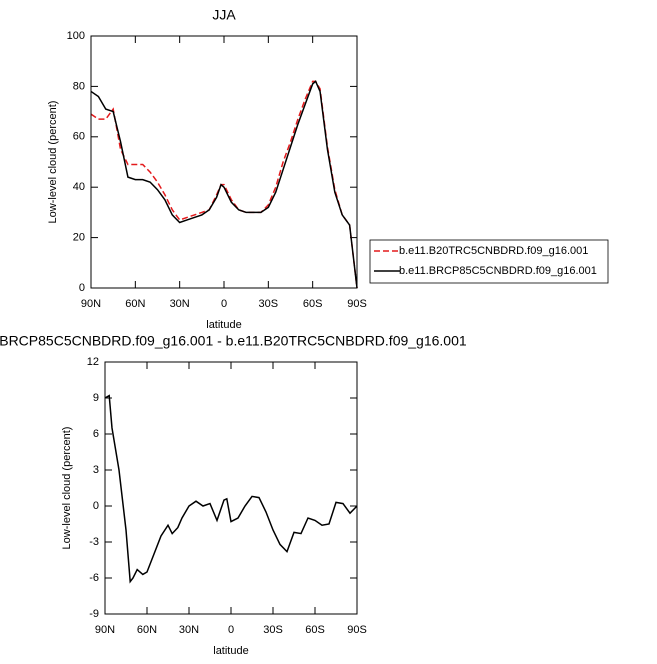 The width and height of the screenshot is (657, 664). I want to click on legend-label: b.e11.BRCP85C5CNBDRD.f09_g16.001, so click(498, 271).